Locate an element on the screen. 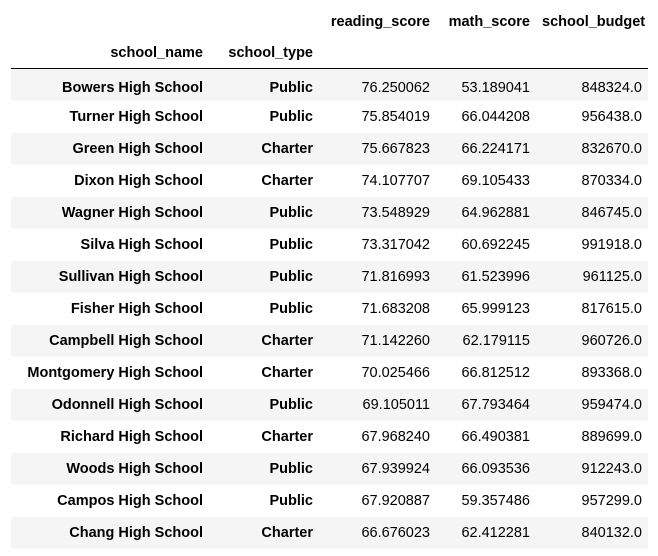 The width and height of the screenshot is (658, 556). cell-school-budget: 817615.0 is located at coordinates (611, 308).